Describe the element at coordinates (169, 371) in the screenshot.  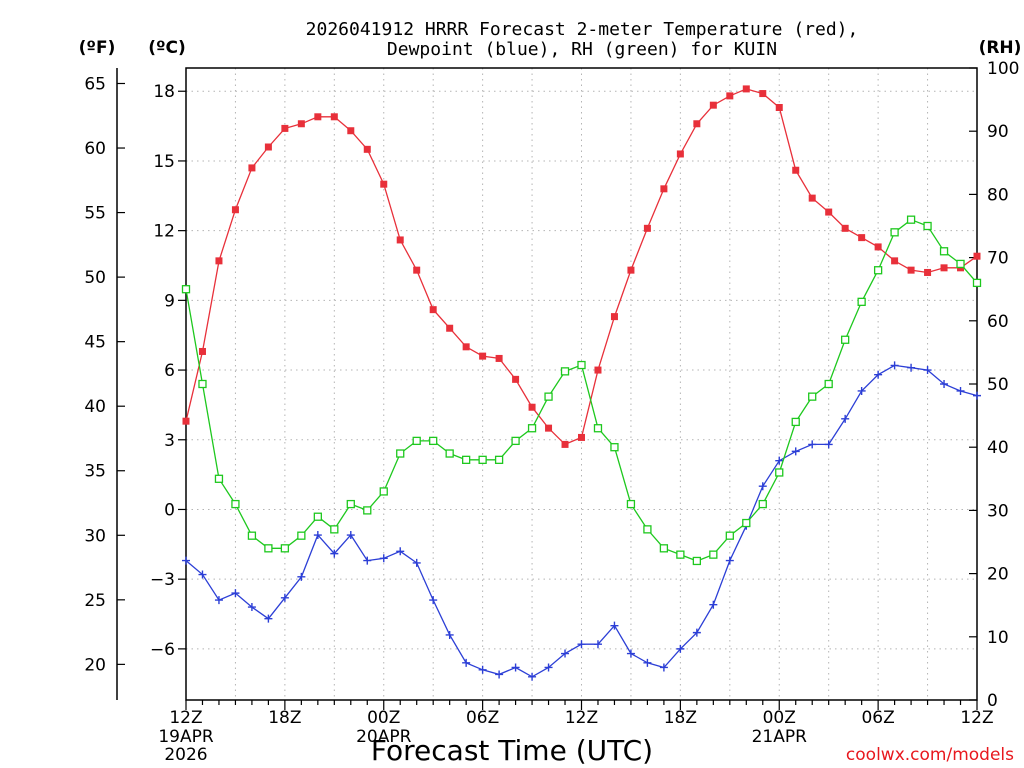
I see `celsius-tick-label: 6` at that location.